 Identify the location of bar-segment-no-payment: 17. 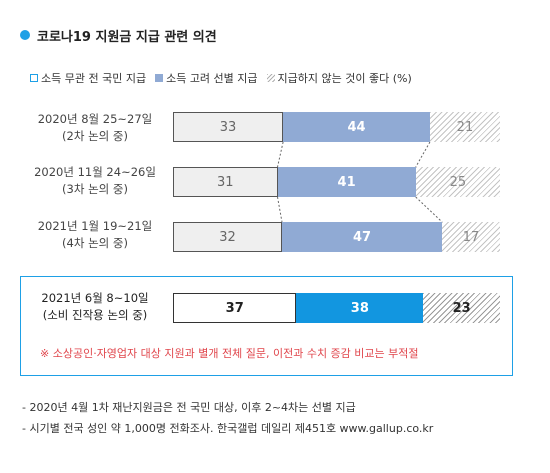
(471, 237).